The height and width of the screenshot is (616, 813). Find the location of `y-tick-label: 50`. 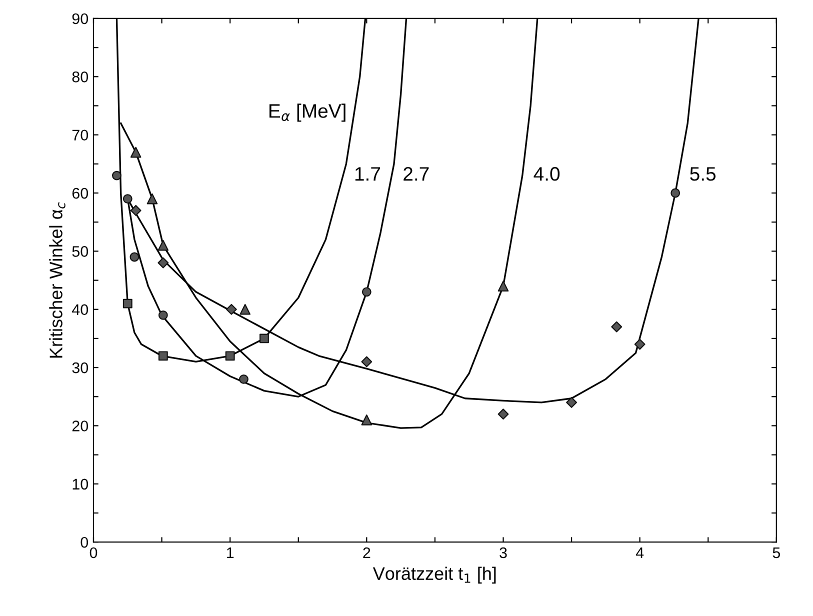

y-tick-label: 50 is located at coordinates (80, 251).